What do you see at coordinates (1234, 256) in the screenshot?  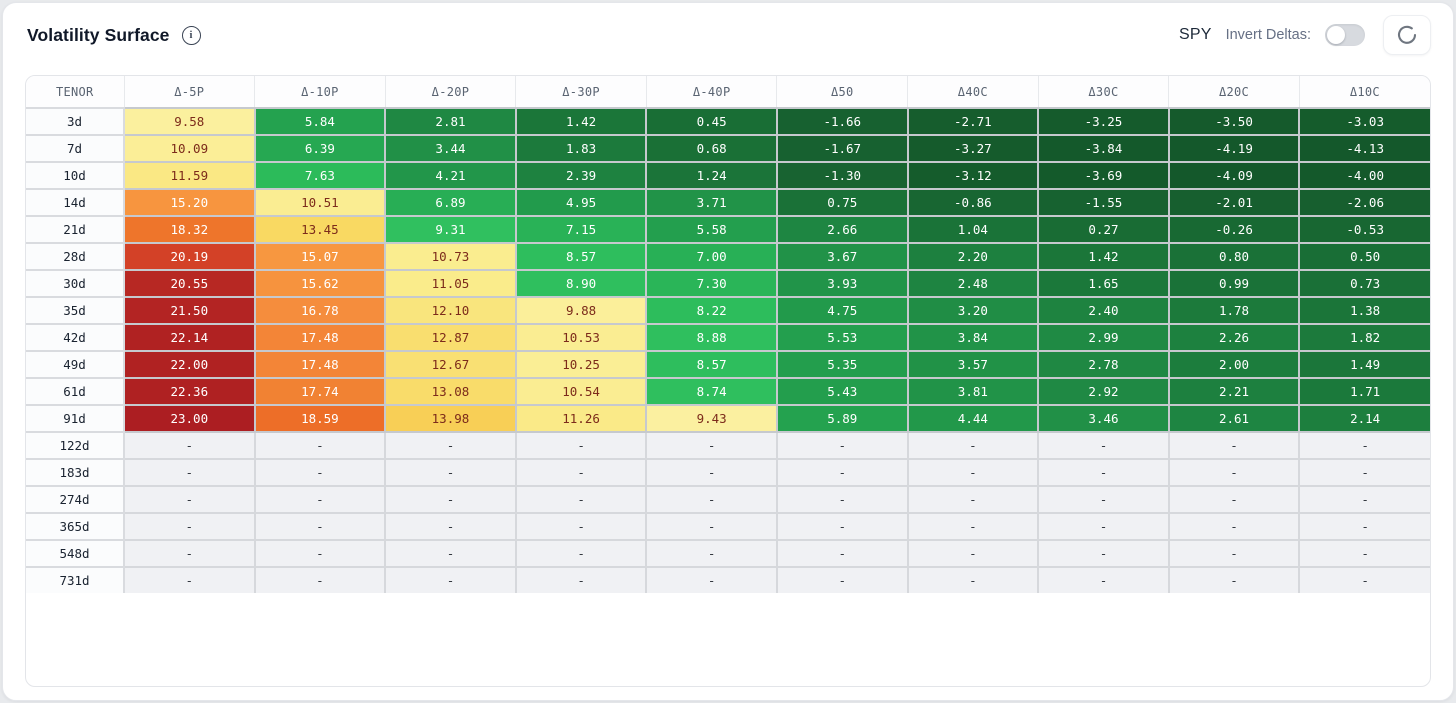 I see `vol-cell: 0.80` at bounding box center [1234, 256].